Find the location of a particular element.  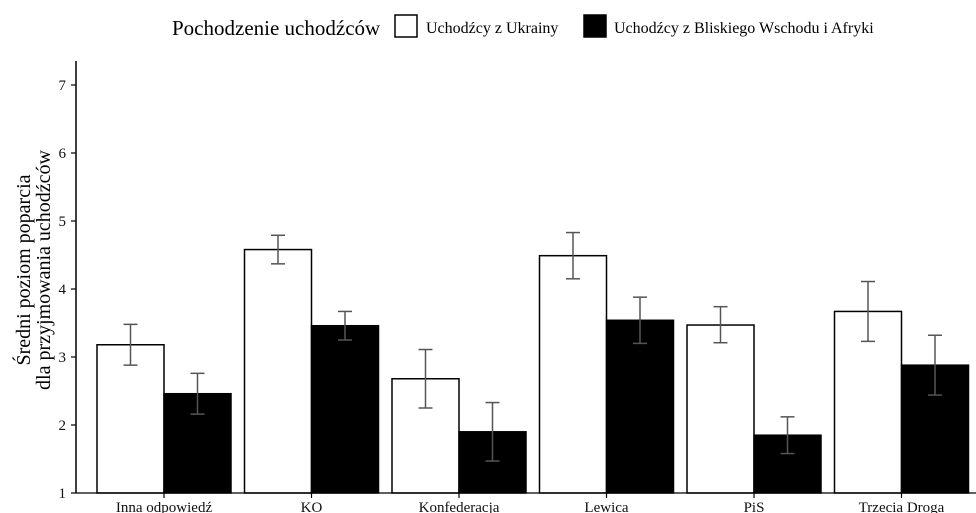

legend-swatch-middle-east-africa is located at coordinates (595, 26).